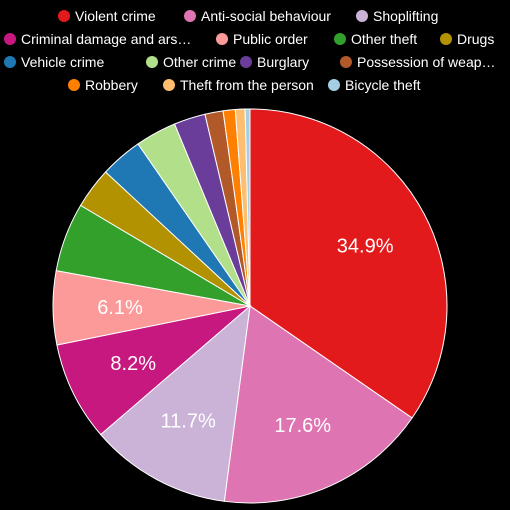 The width and height of the screenshot is (510, 510). I want to click on legend-label: Violent crime, so click(115, 16).